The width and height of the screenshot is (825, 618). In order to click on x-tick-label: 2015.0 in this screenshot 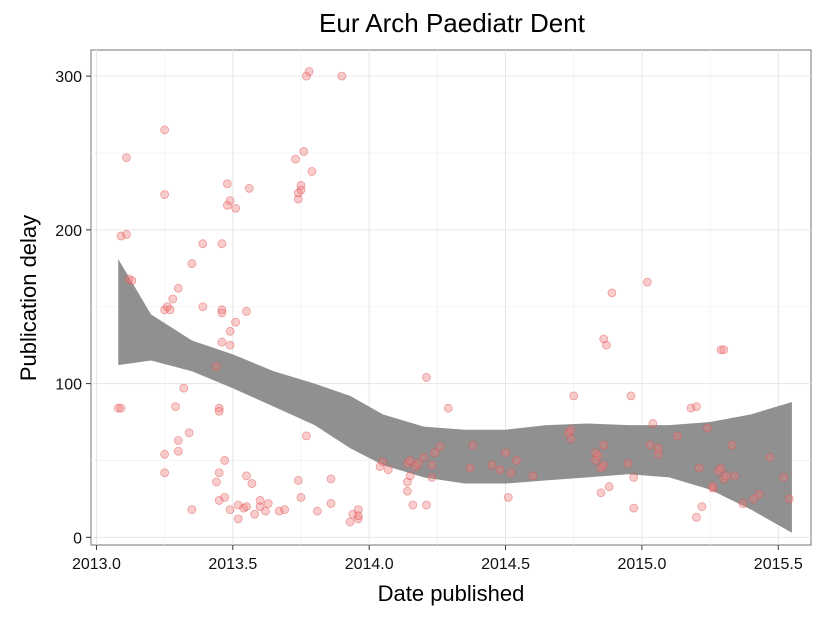, I will do `click(641, 564)`.